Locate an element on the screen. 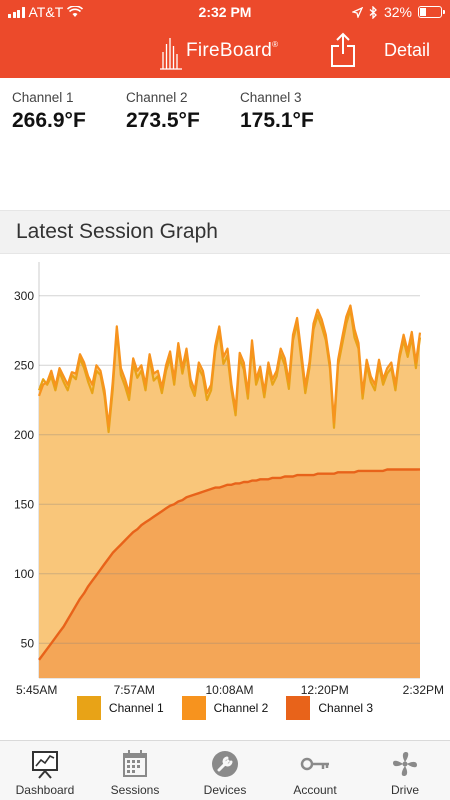  carrier-info: AT&T is located at coordinates (46, 12).